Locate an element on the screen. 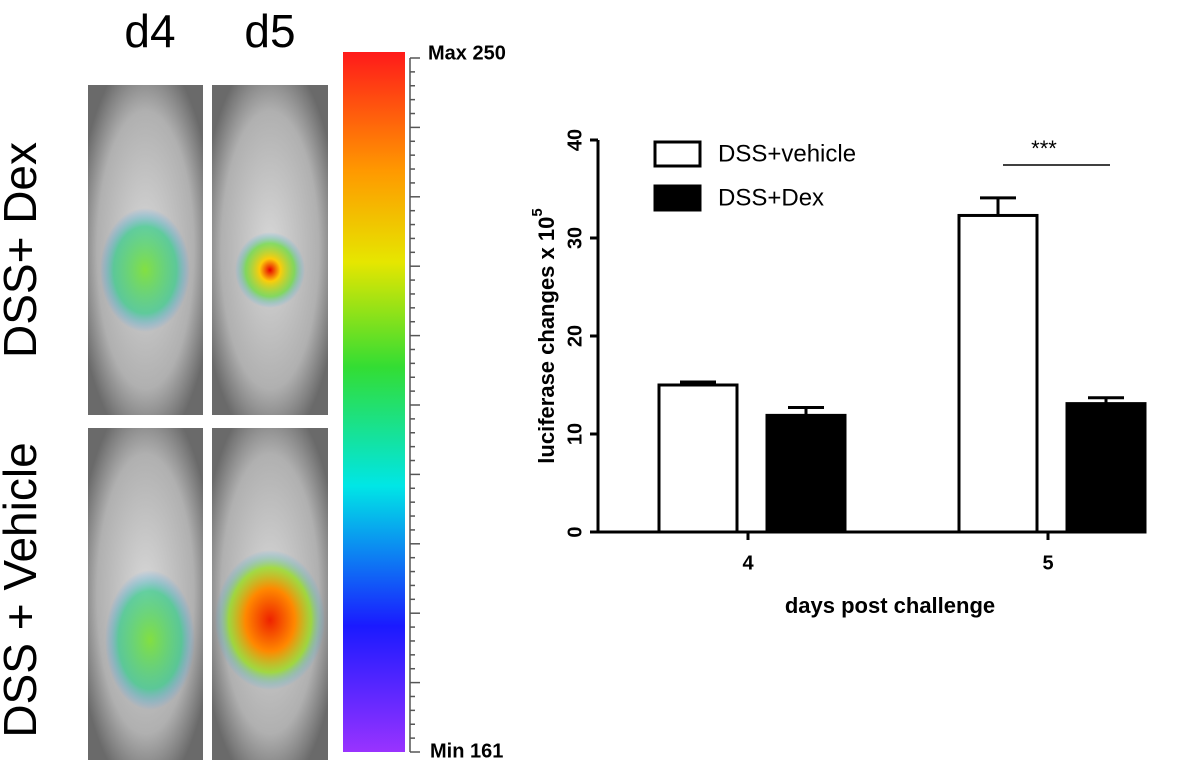  x-tick-label: 4 is located at coordinates (748, 563).